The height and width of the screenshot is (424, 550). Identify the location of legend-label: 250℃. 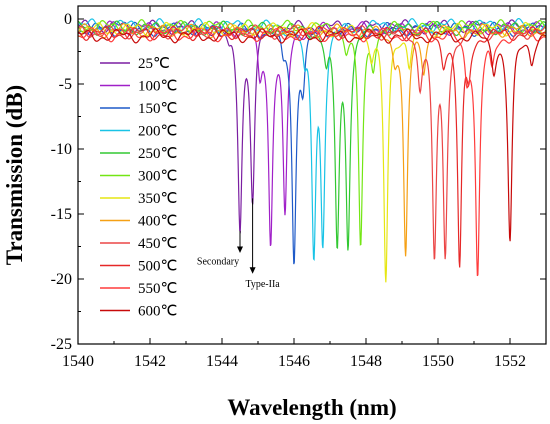
(157, 154).